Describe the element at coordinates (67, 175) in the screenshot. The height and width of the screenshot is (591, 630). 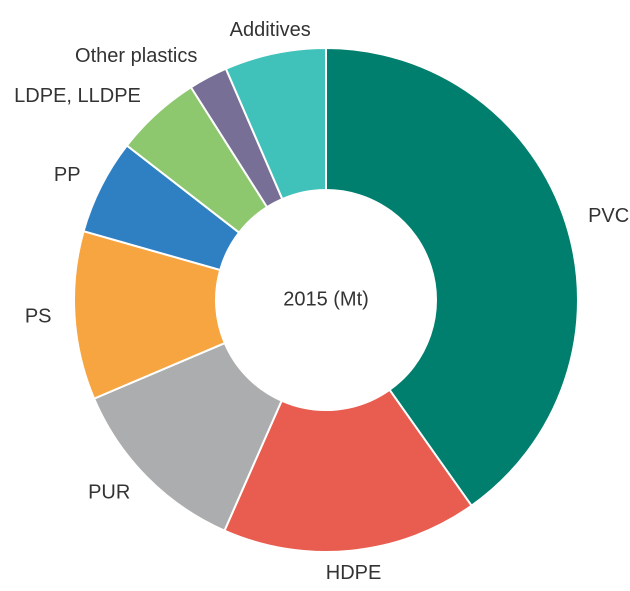
I see `slice-label: PP` at that location.